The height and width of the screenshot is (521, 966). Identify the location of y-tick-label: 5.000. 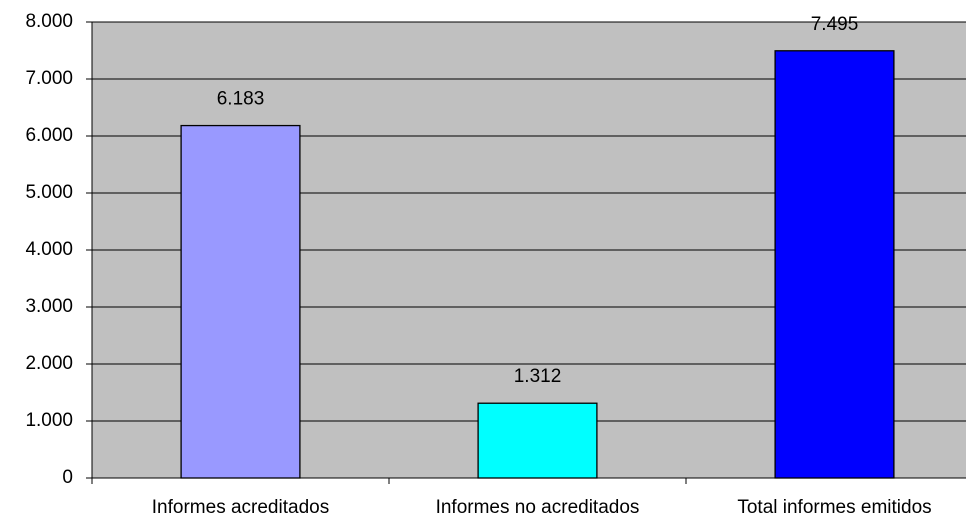
(49, 192).